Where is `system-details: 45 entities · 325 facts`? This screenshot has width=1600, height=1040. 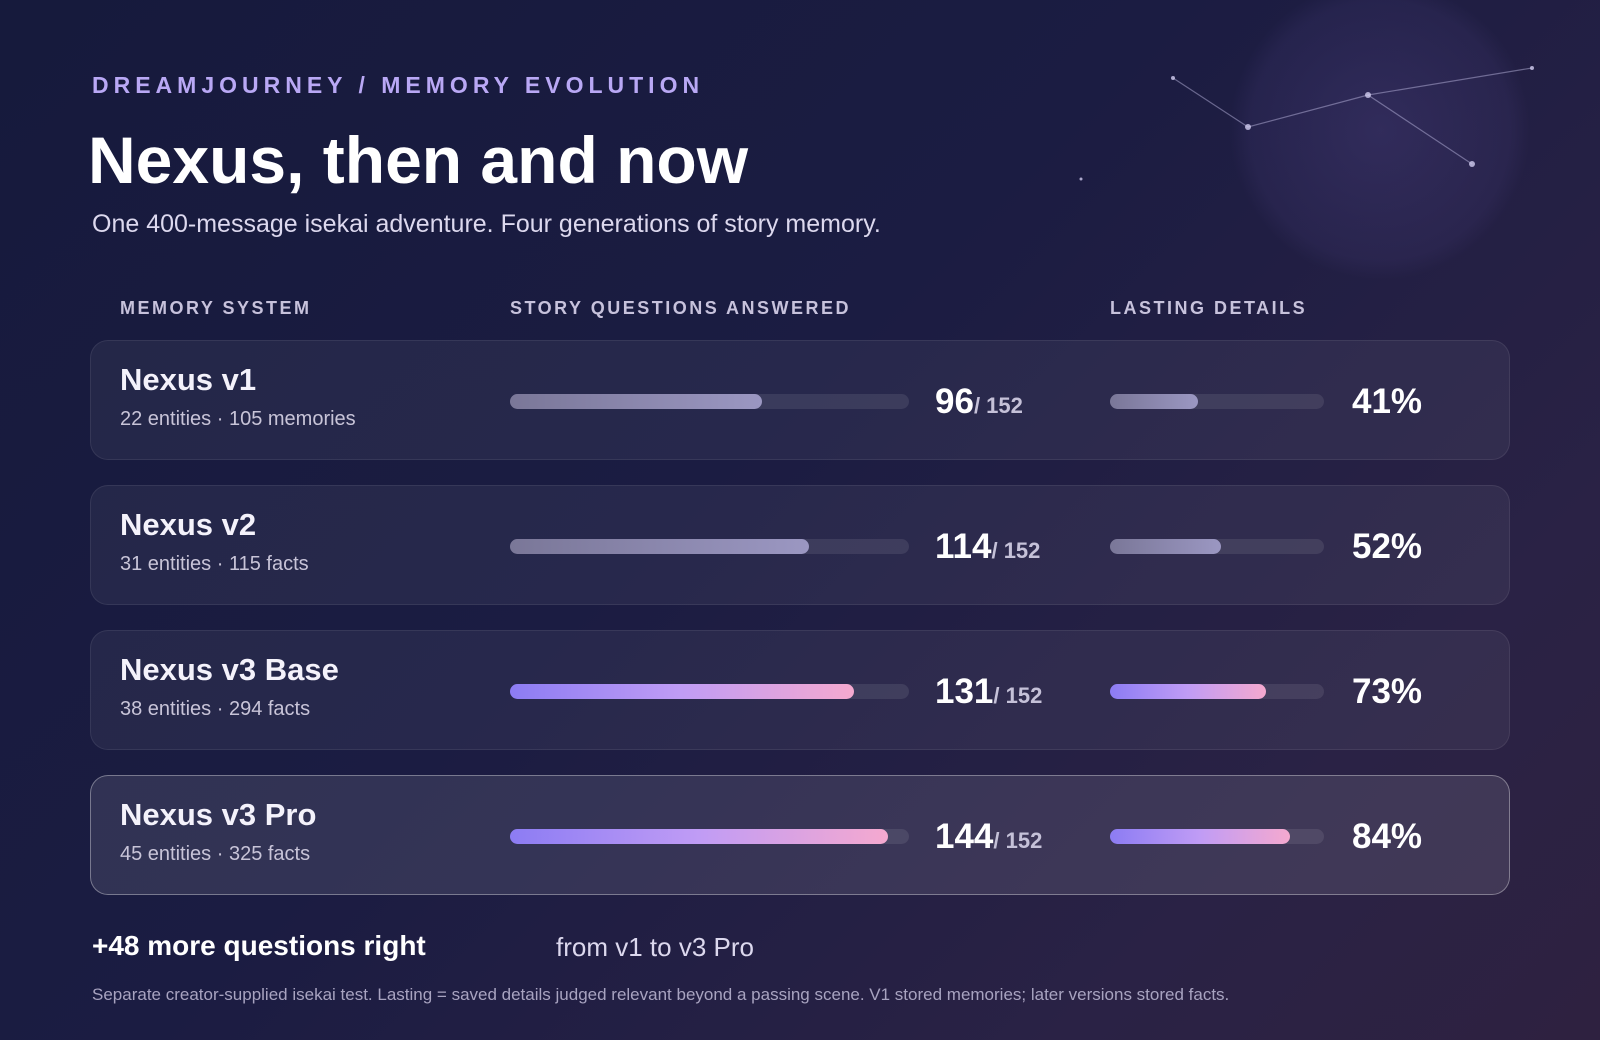 system-details: 45 entities · 325 facts is located at coordinates (215, 854).